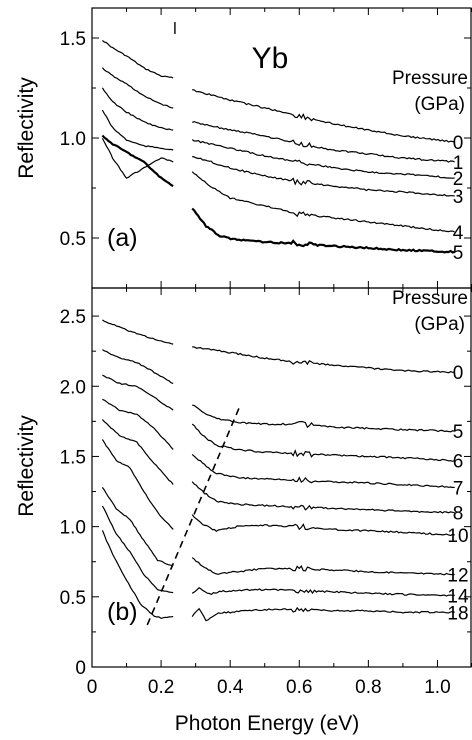 Image resolution: width=472 pixels, height=740 pixels. What do you see at coordinates (80, 668) in the screenshot?
I see `y-tick-label: 0` at bounding box center [80, 668].